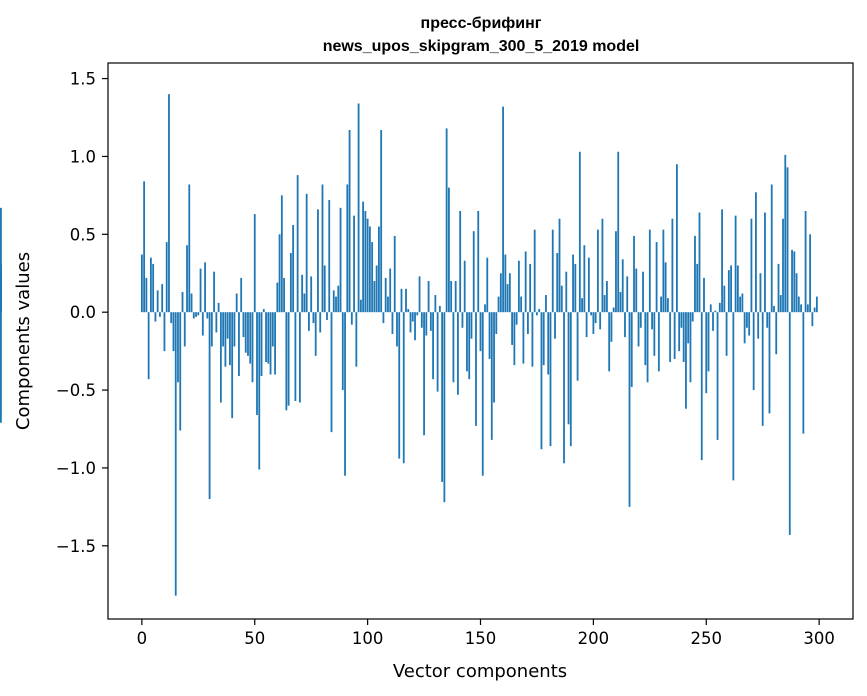  I want to click on y-tick-label: 1.5, so click(83, 79).